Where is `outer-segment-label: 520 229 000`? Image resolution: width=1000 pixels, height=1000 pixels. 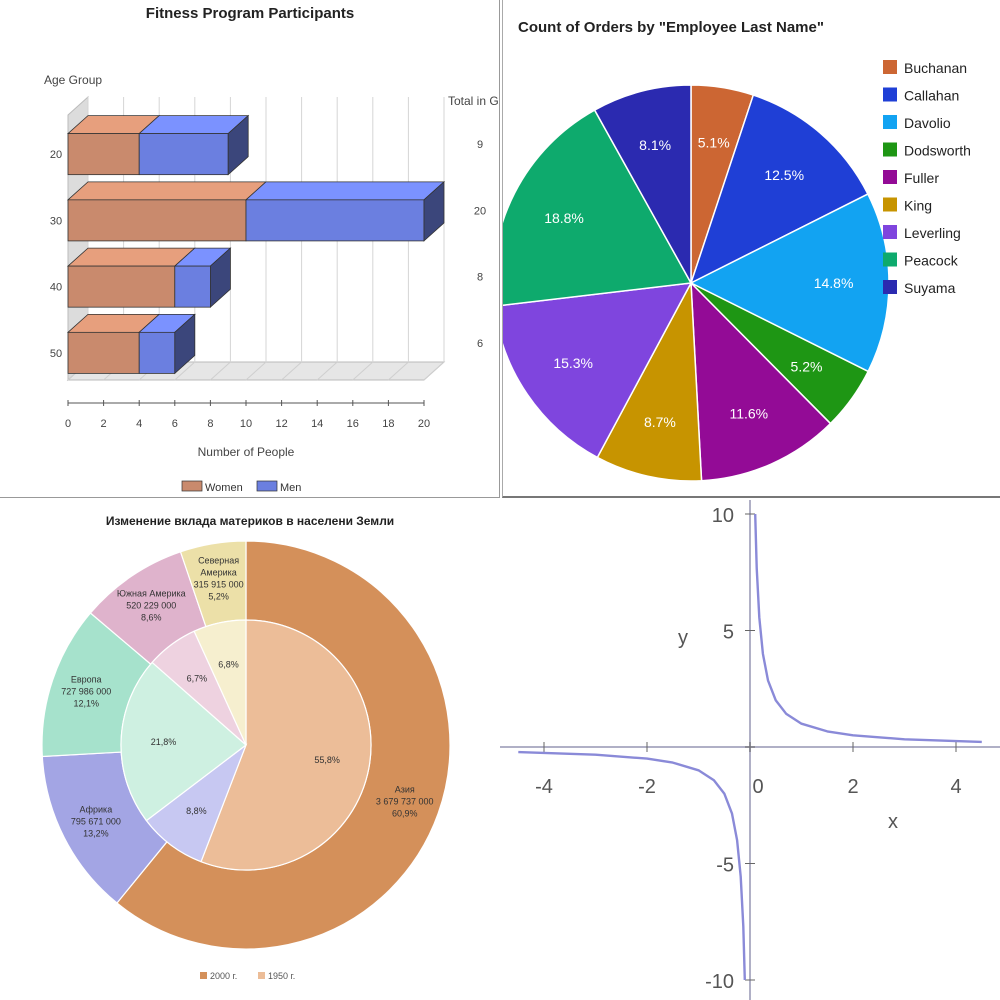
outer-segment-label: 520 229 000 is located at coordinates (151, 606).